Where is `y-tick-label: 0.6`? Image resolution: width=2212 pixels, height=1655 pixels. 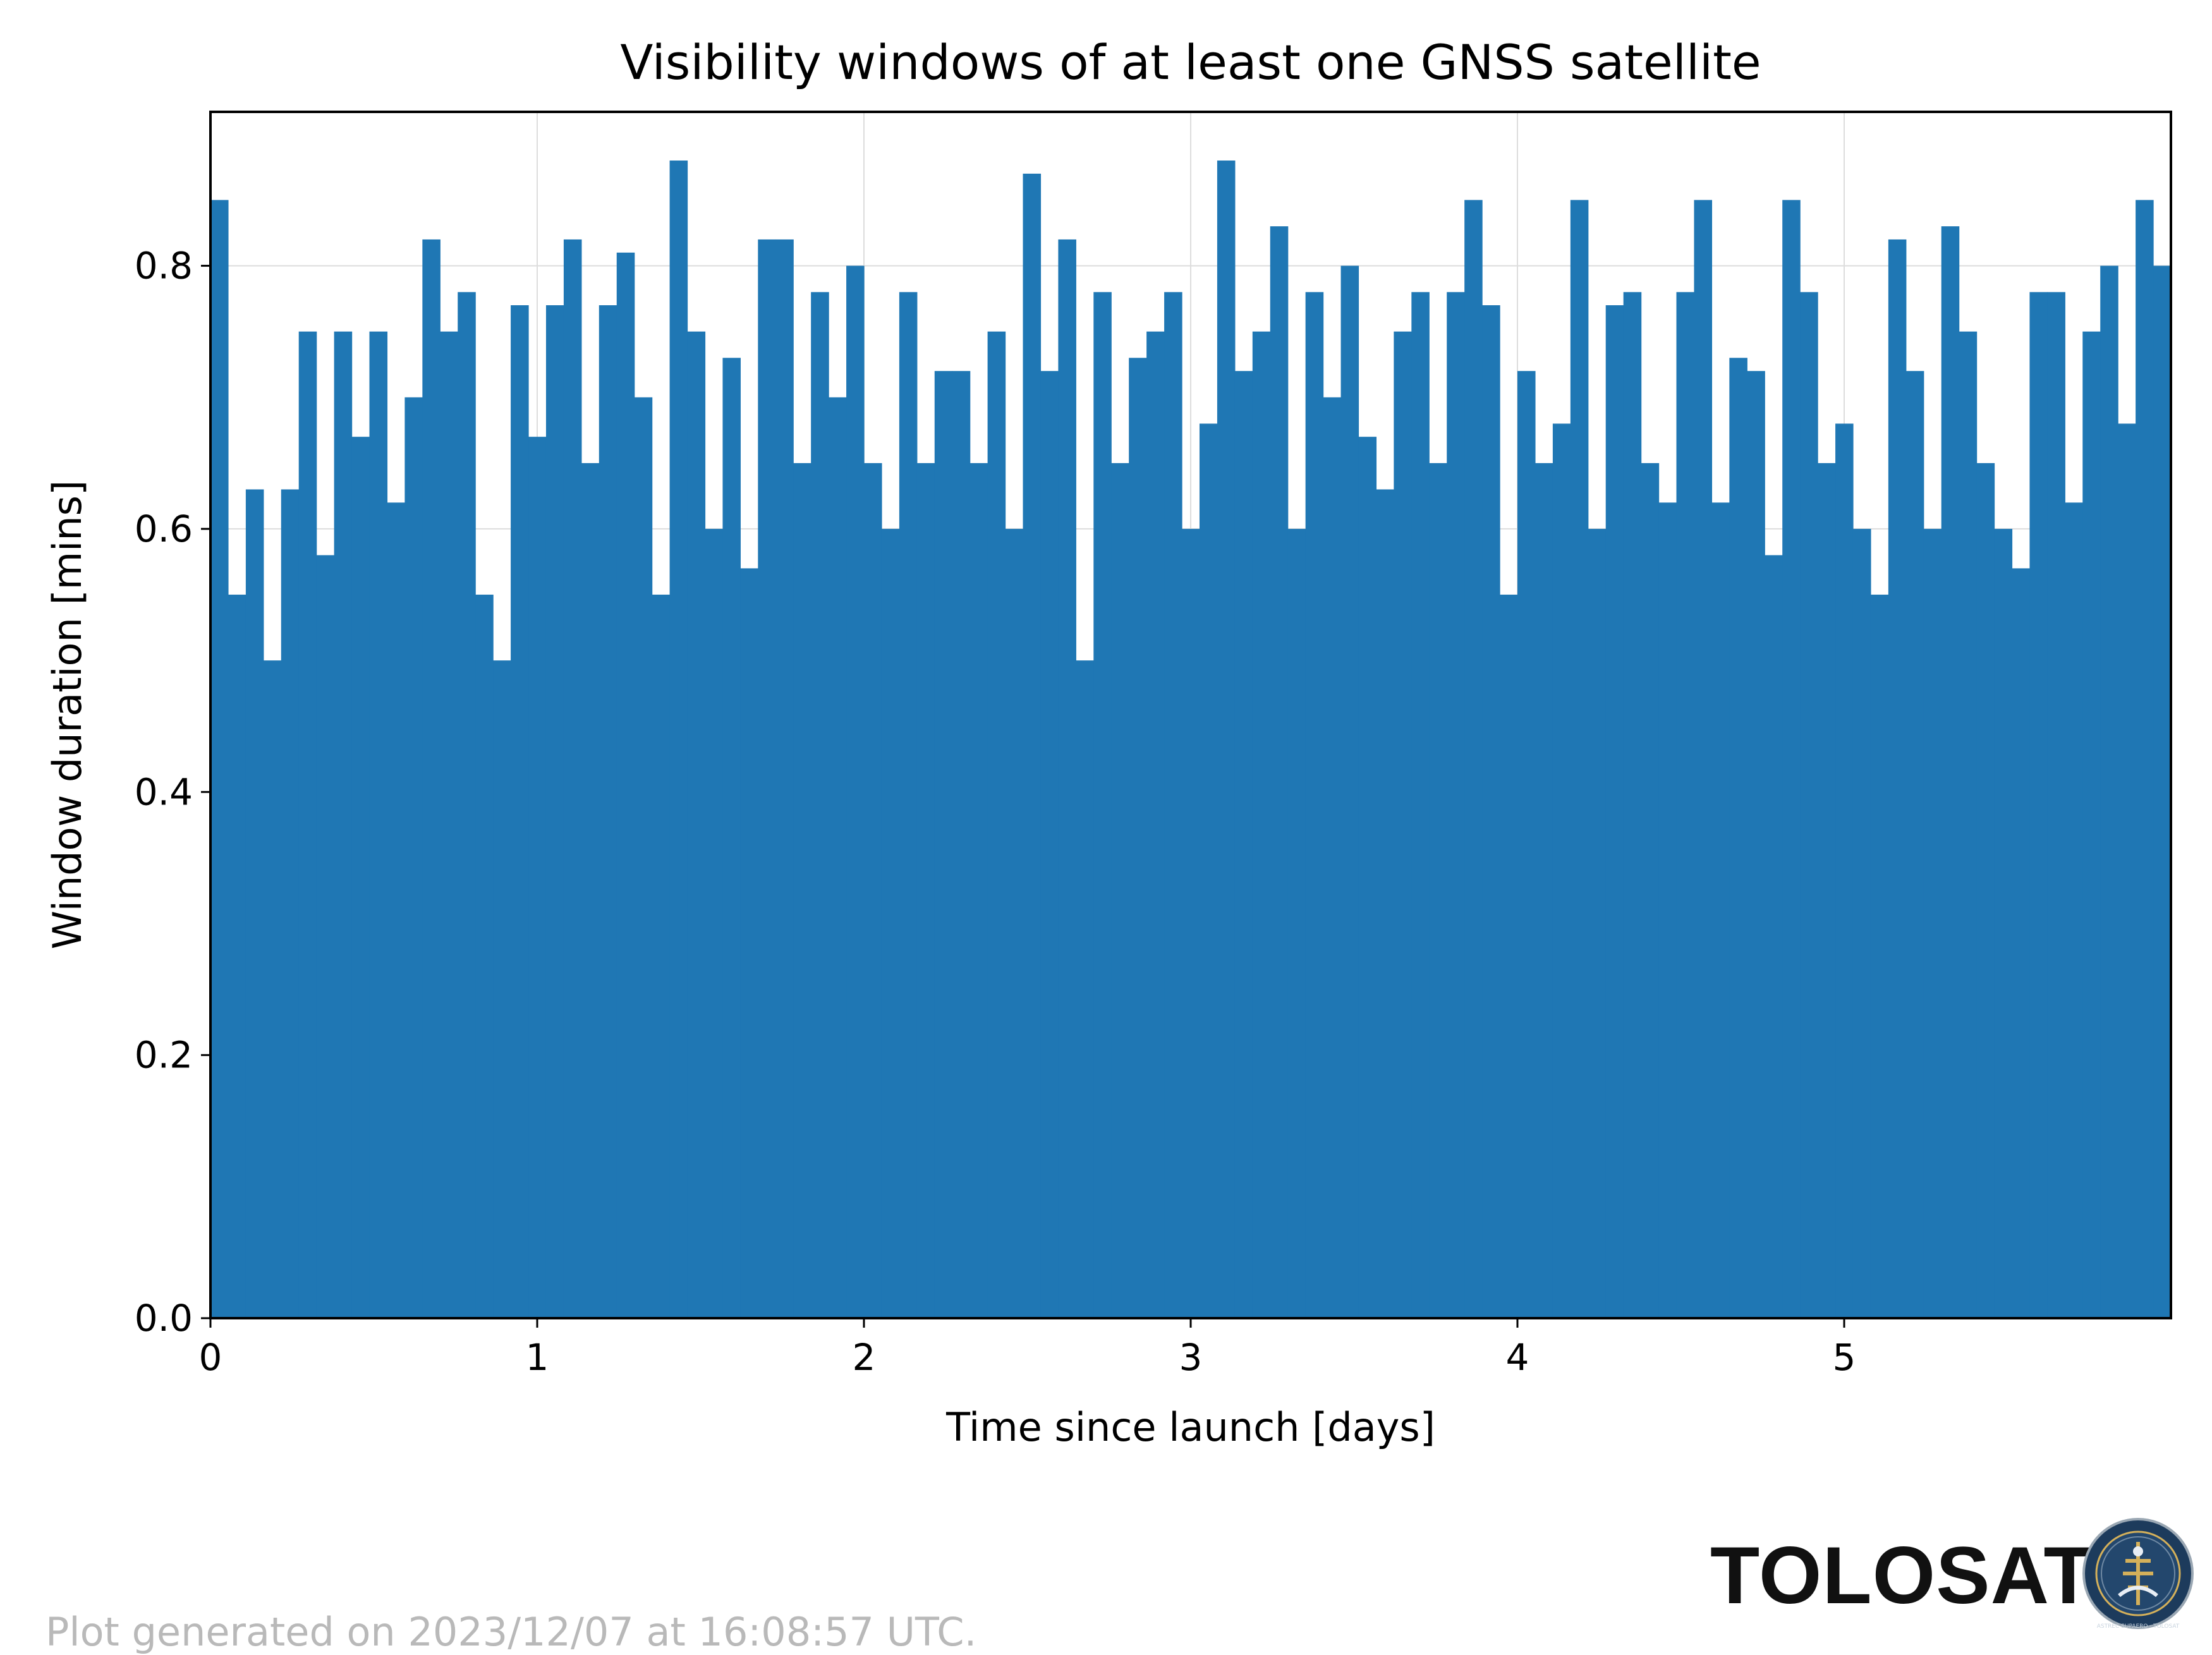
y-tick-label: 0.6 is located at coordinates (164, 529).